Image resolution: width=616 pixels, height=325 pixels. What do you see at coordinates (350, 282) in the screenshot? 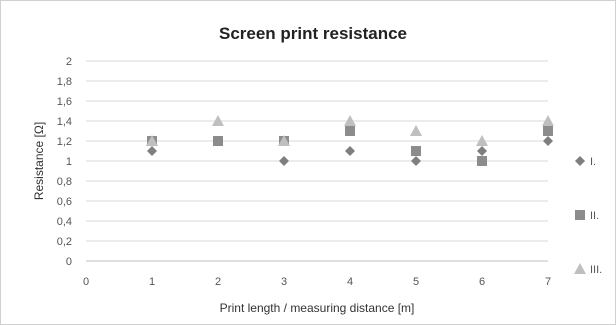
I see `x-tick-label: 4` at bounding box center [350, 282].